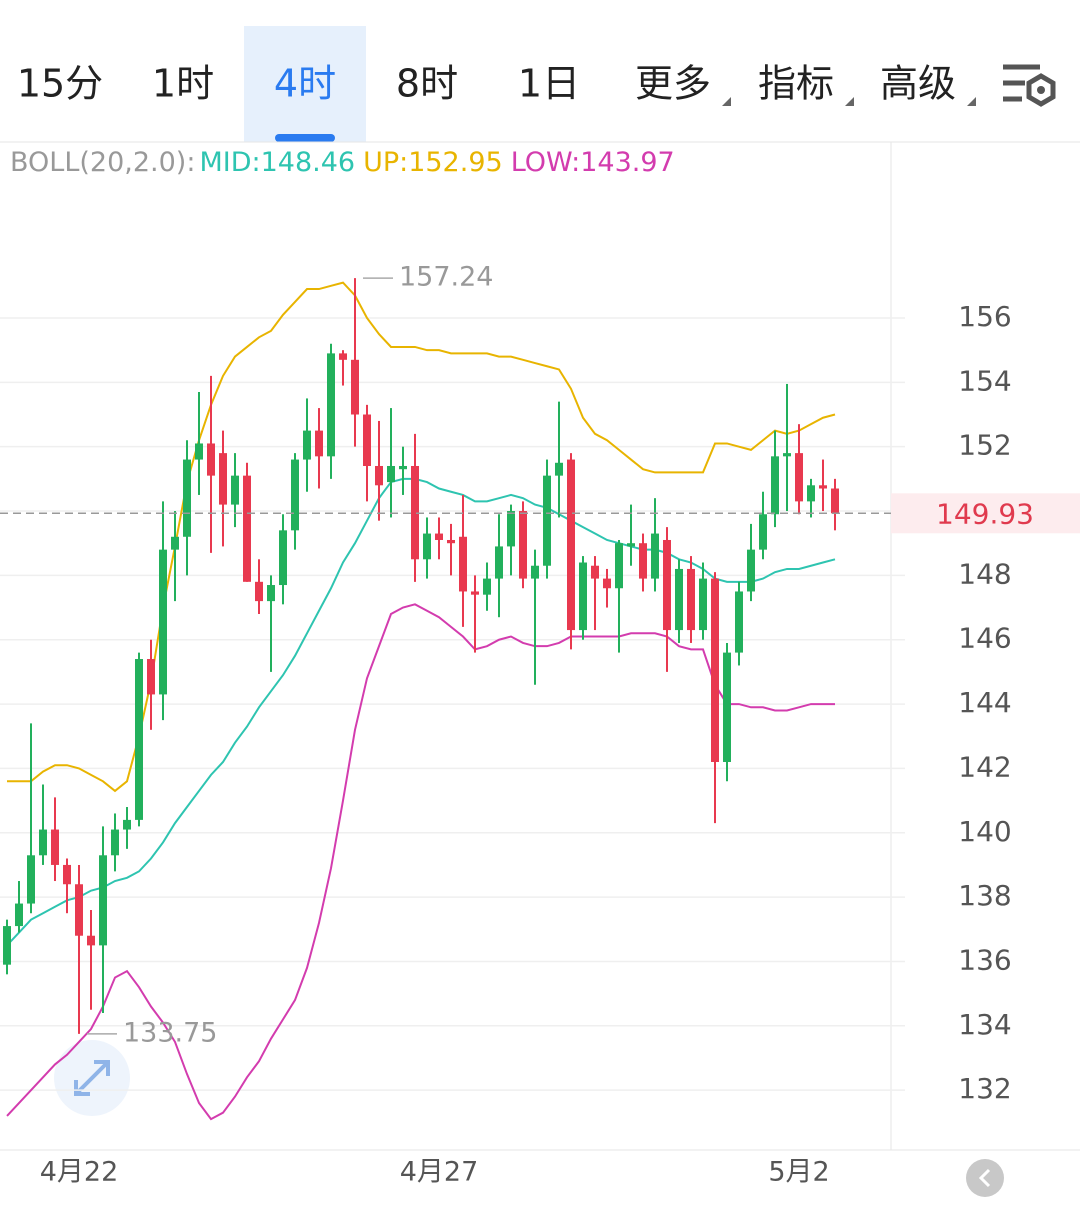 This screenshot has height=1206, width=1080. What do you see at coordinates (305, 138) in the screenshot?
I see `active-tab-indicator` at bounding box center [305, 138].